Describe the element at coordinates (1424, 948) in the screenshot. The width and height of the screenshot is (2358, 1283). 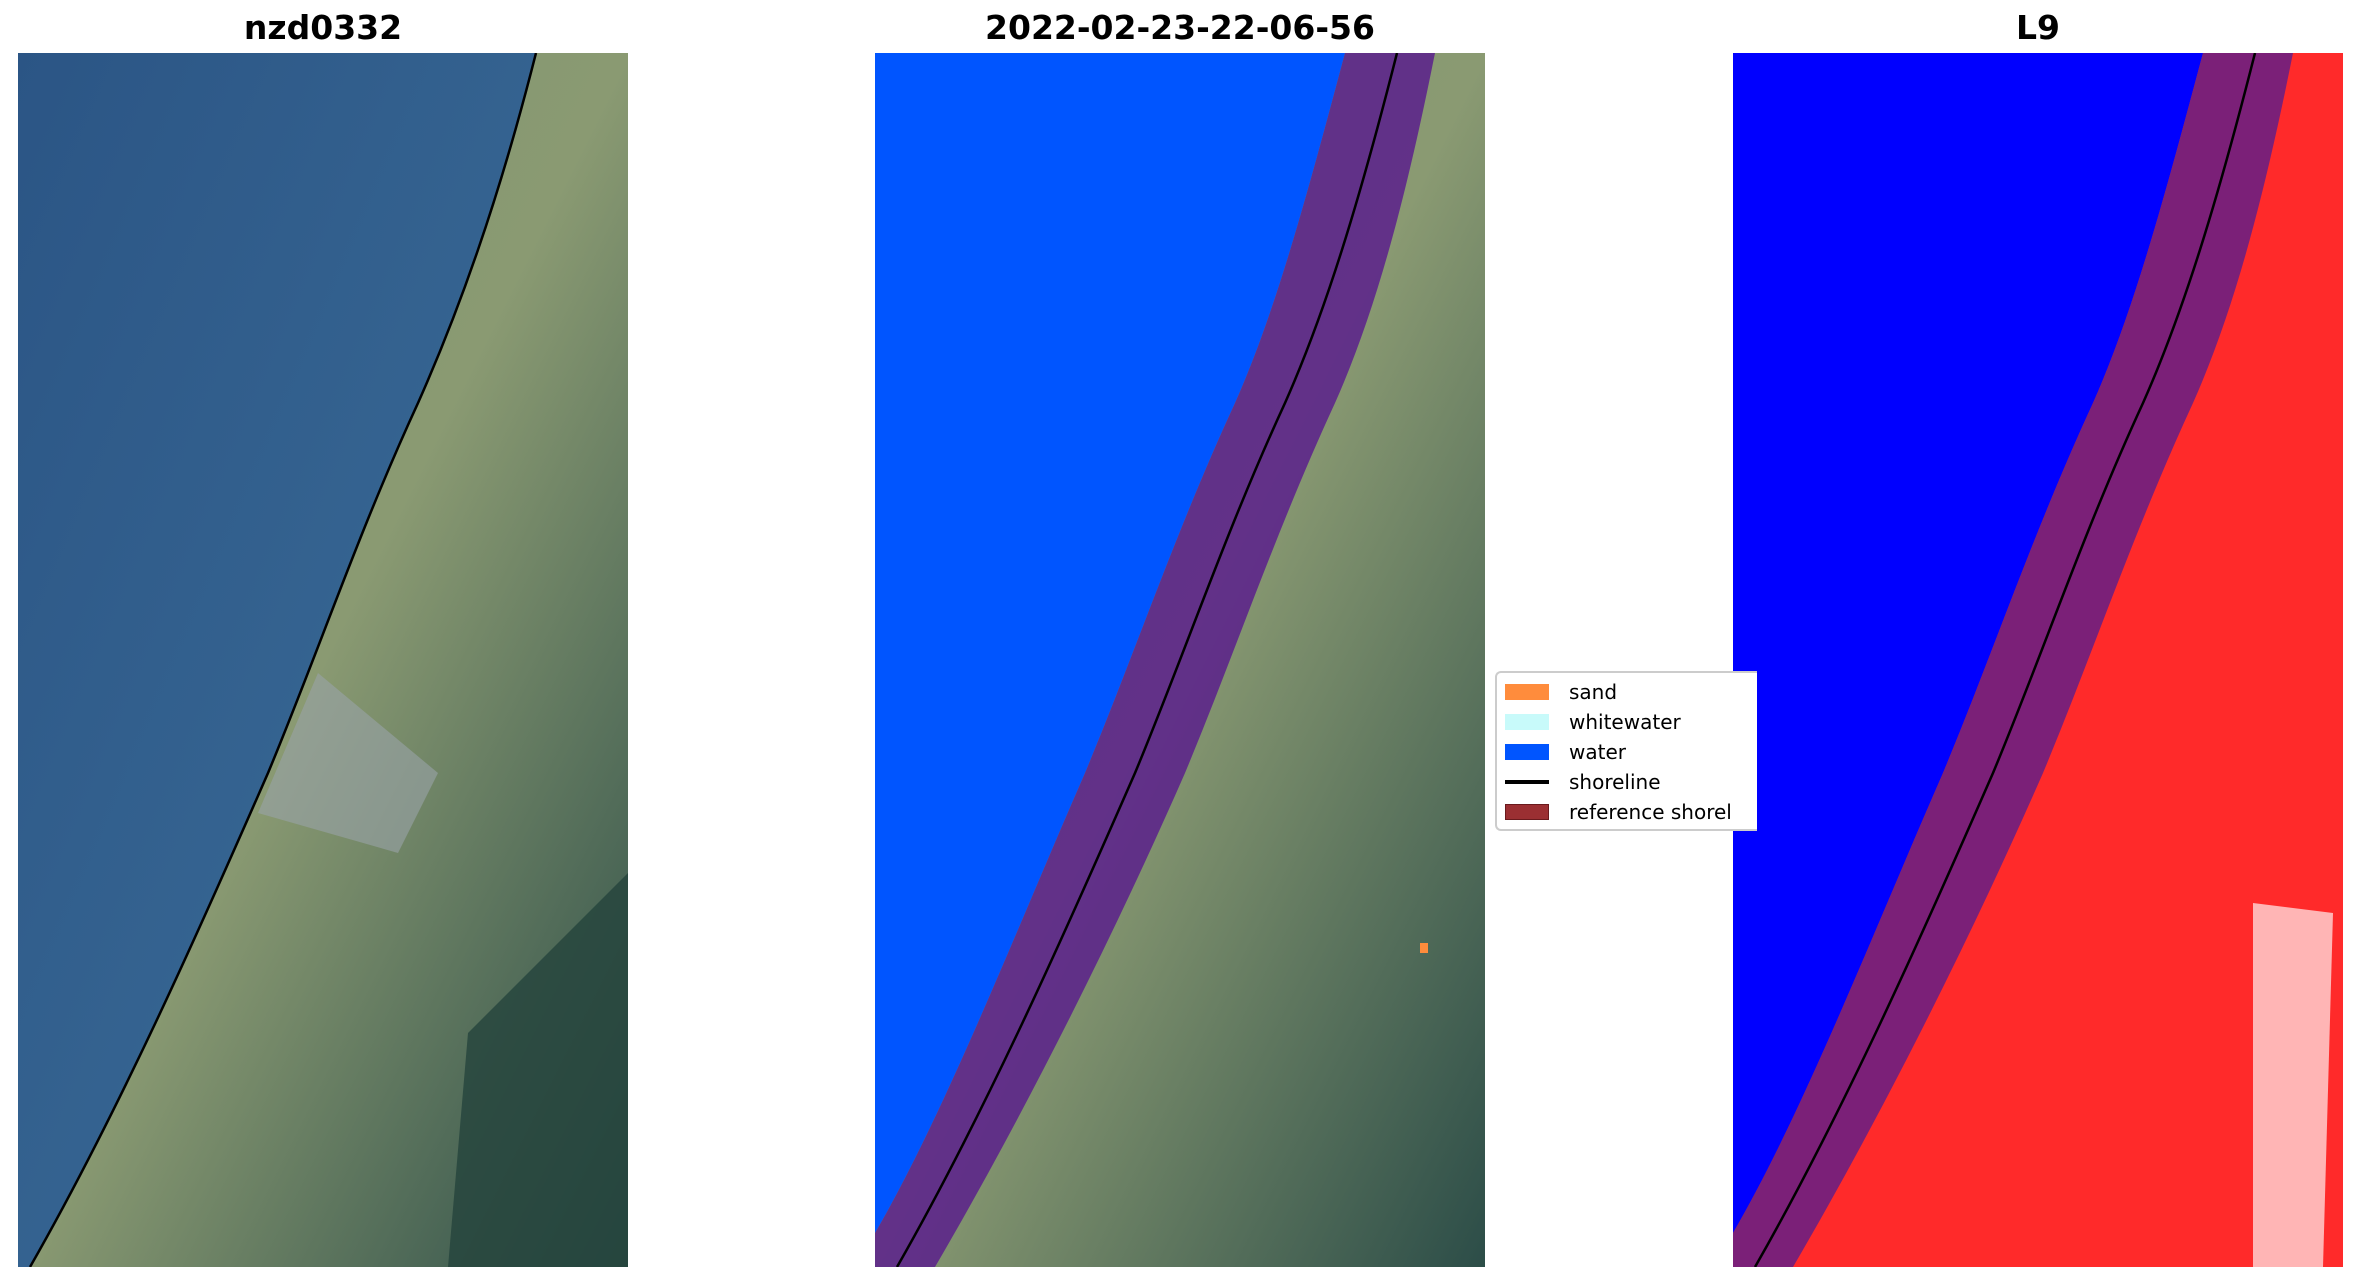
I see `sand-class-patch` at that location.